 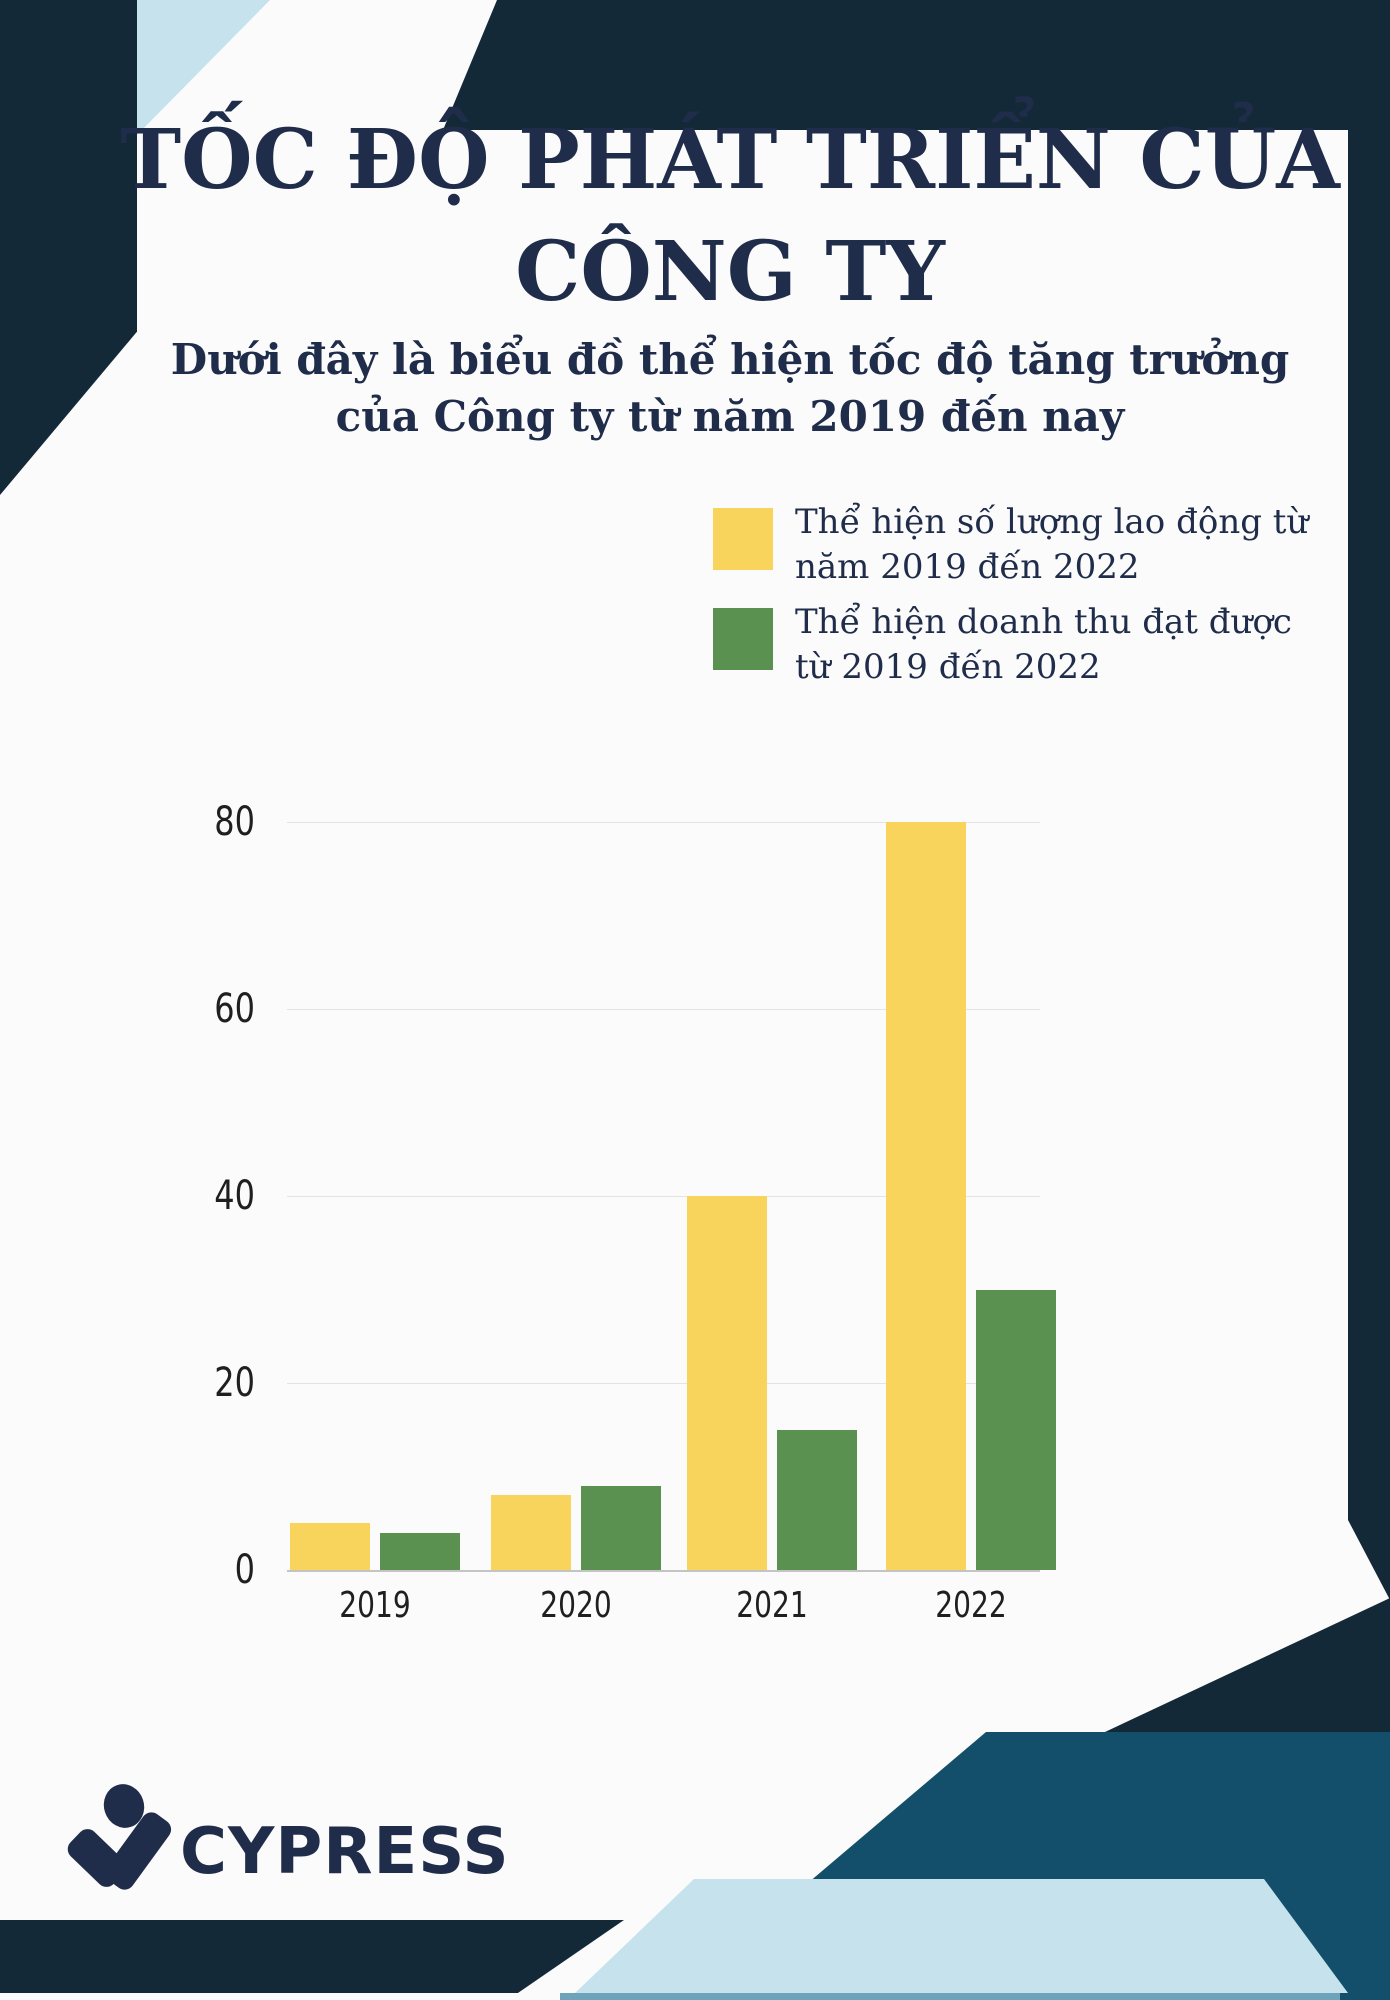 What do you see at coordinates (772, 1605) in the screenshot?
I see `x-axis-tick-2021: 2021` at bounding box center [772, 1605].